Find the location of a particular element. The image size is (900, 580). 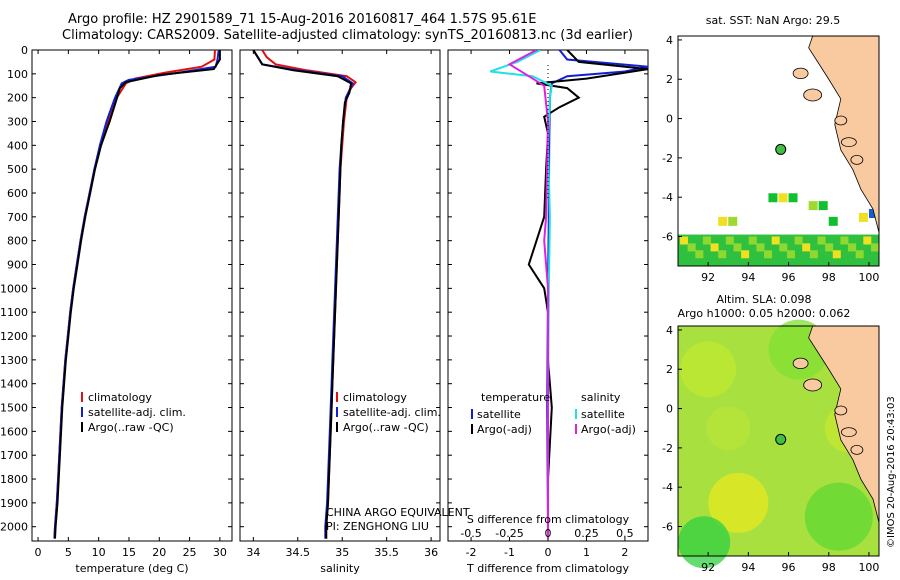

sla_map-land-sumatra is located at coordinates (844, 424).